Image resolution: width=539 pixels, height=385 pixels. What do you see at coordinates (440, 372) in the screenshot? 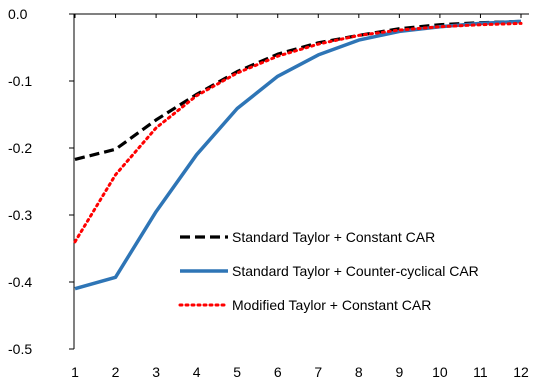
I see `x-tick-label: 10` at bounding box center [440, 372].